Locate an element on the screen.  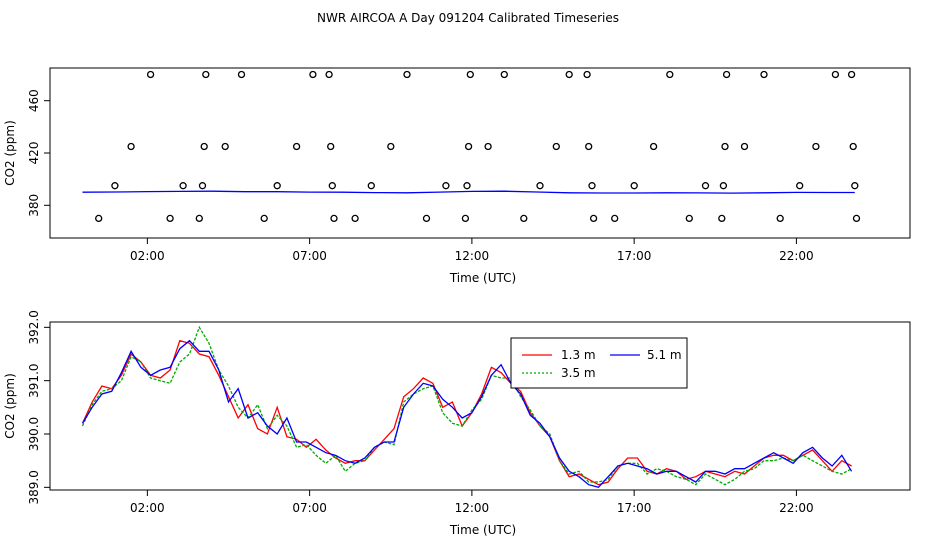
bottom-x-tick-label: 22:00 is located at coordinates (796, 508).